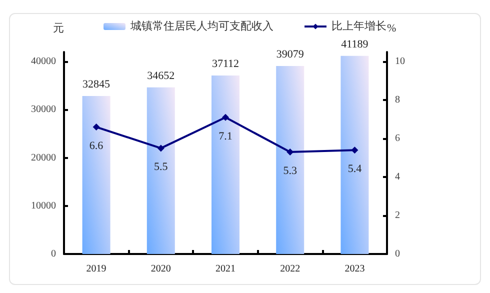  What do you see at coordinates (96, 84) in the screenshot?
I see `data-label: 32845` at bounding box center [96, 84].